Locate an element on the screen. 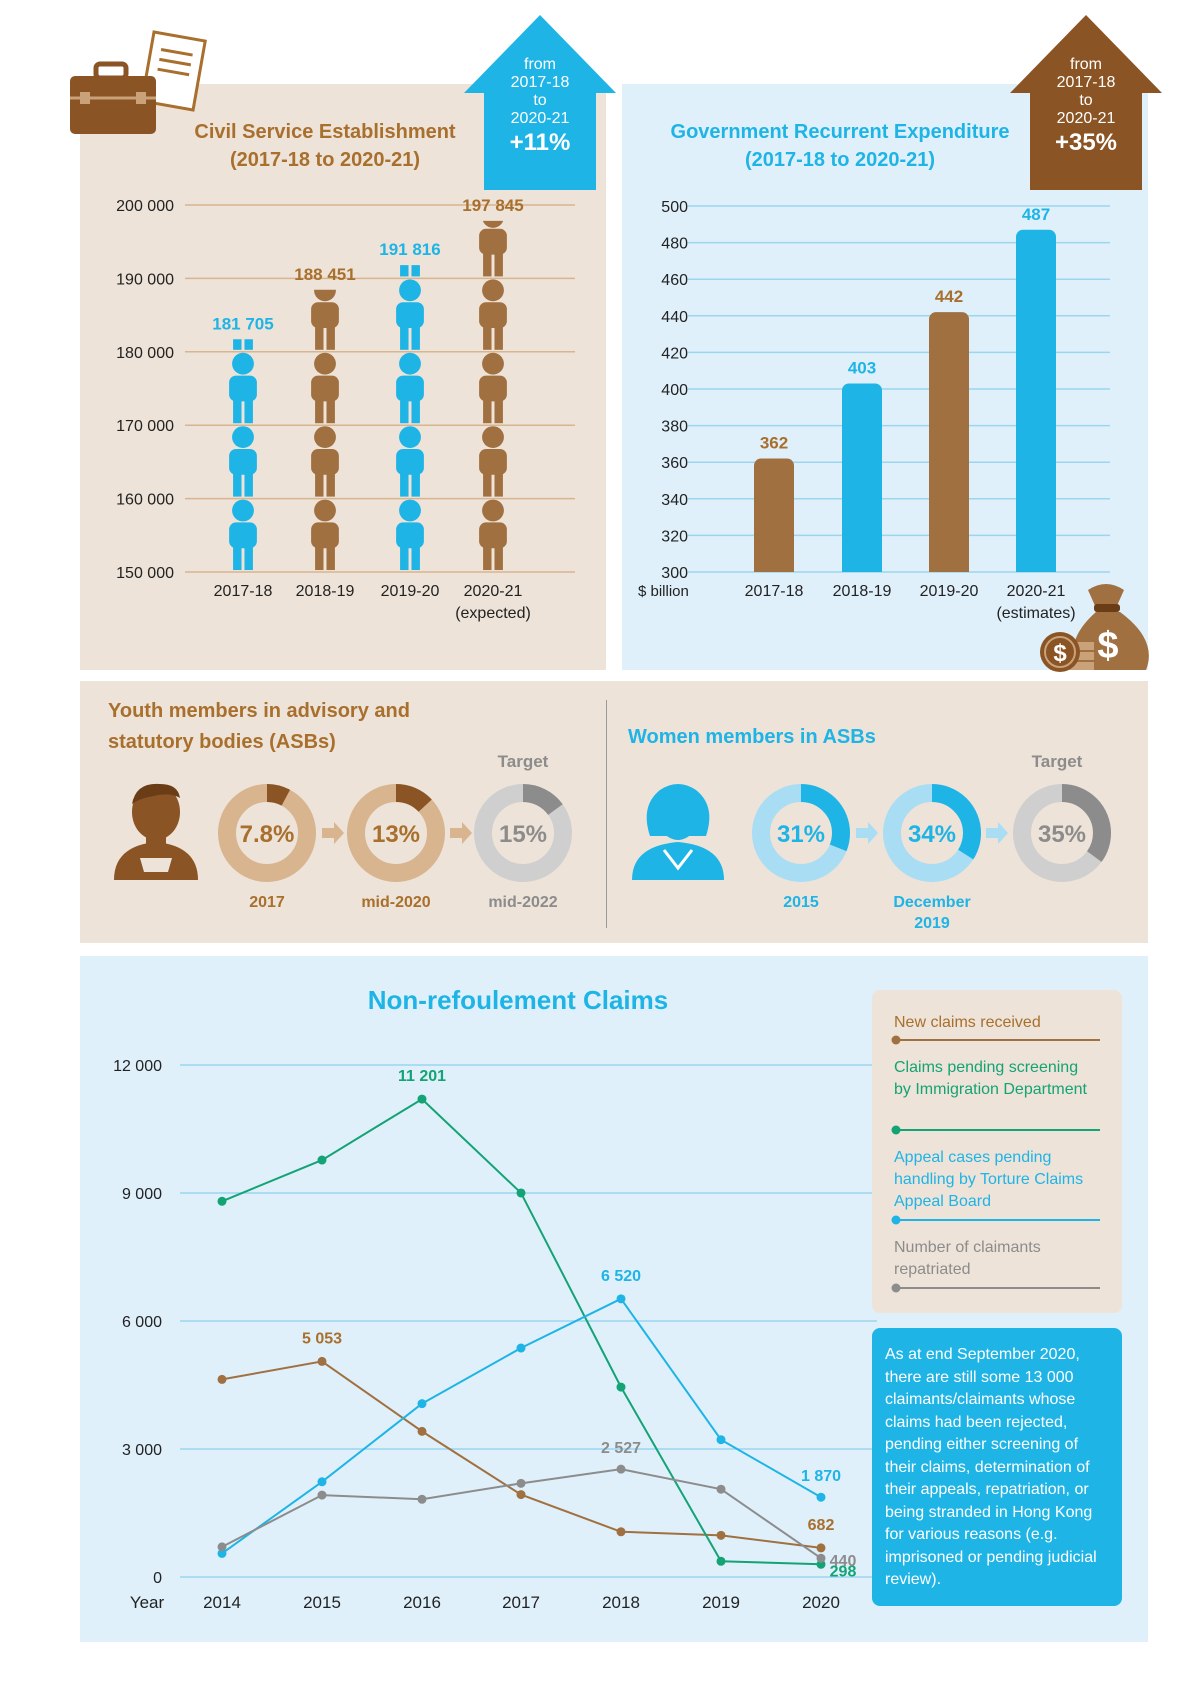 The image size is (1191, 1681). young-man-icon is located at coordinates (156, 831).